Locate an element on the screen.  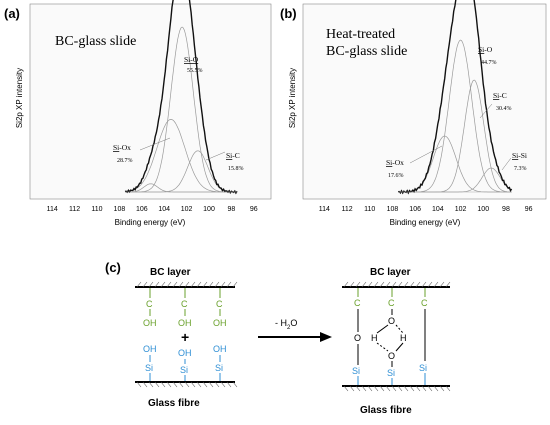
plot-a-peak-pct-si-c: 15.8% is located at coordinates (236, 169).